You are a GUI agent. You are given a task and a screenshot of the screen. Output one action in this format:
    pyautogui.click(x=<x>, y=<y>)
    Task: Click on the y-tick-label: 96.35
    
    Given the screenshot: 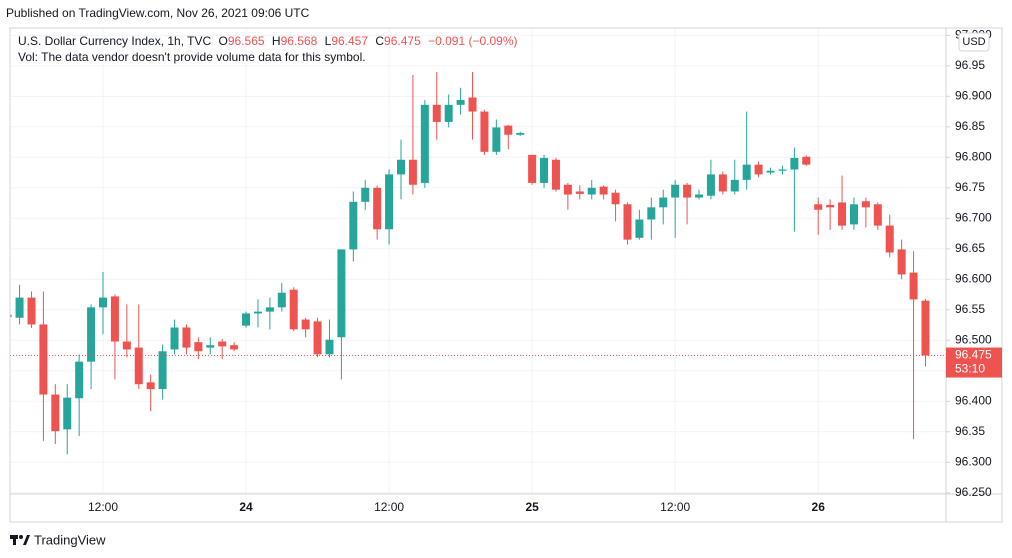 What is the action you would take?
    pyautogui.click(x=970, y=431)
    